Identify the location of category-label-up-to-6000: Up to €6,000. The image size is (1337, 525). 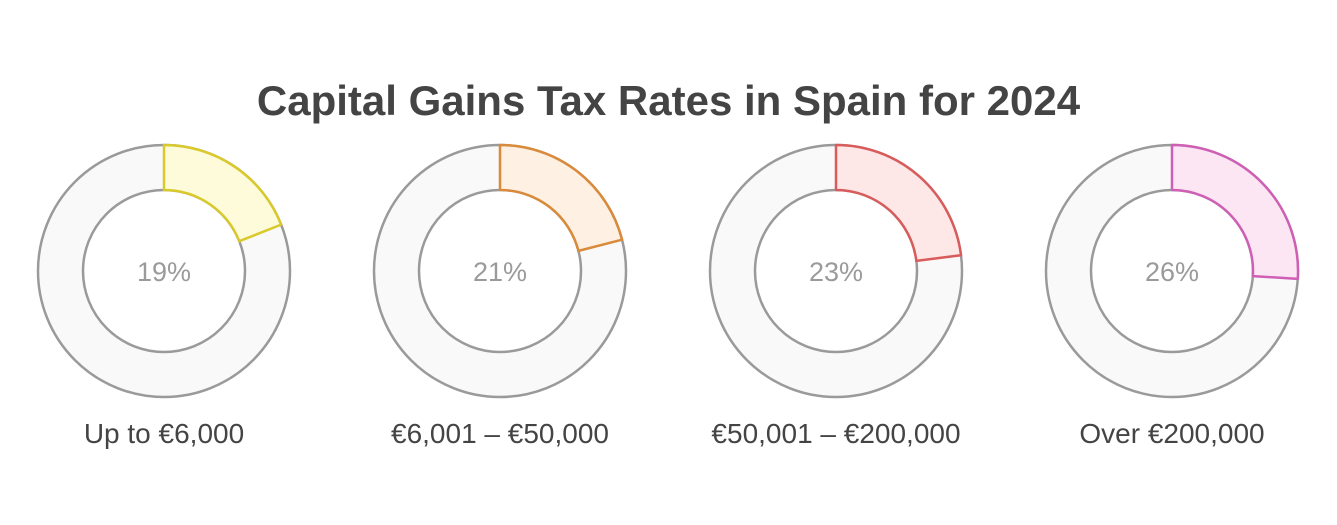
(164, 433).